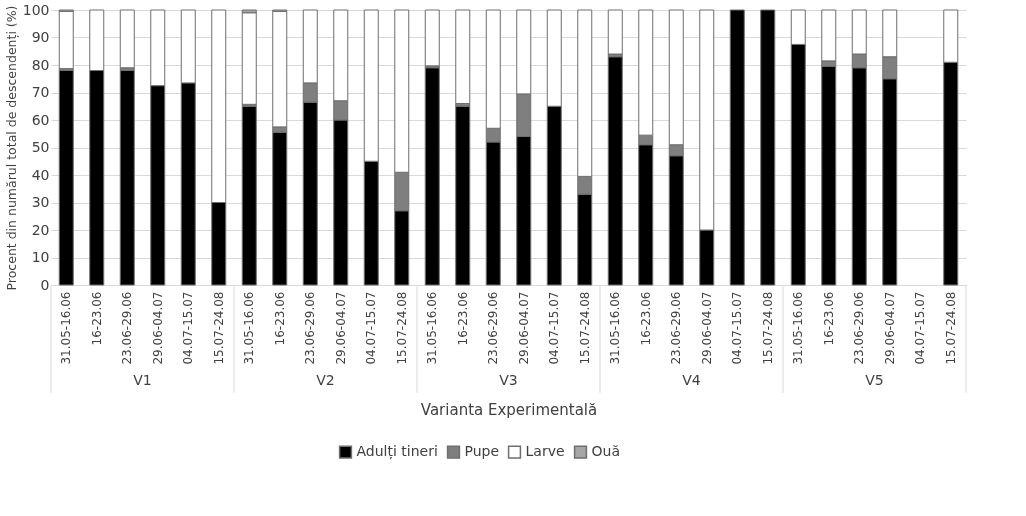 The height and width of the screenshot is (516, 1026). Describe the element at coordinates (40, 64) in the screenshot. I see `y-tick-label: 80` at that location.